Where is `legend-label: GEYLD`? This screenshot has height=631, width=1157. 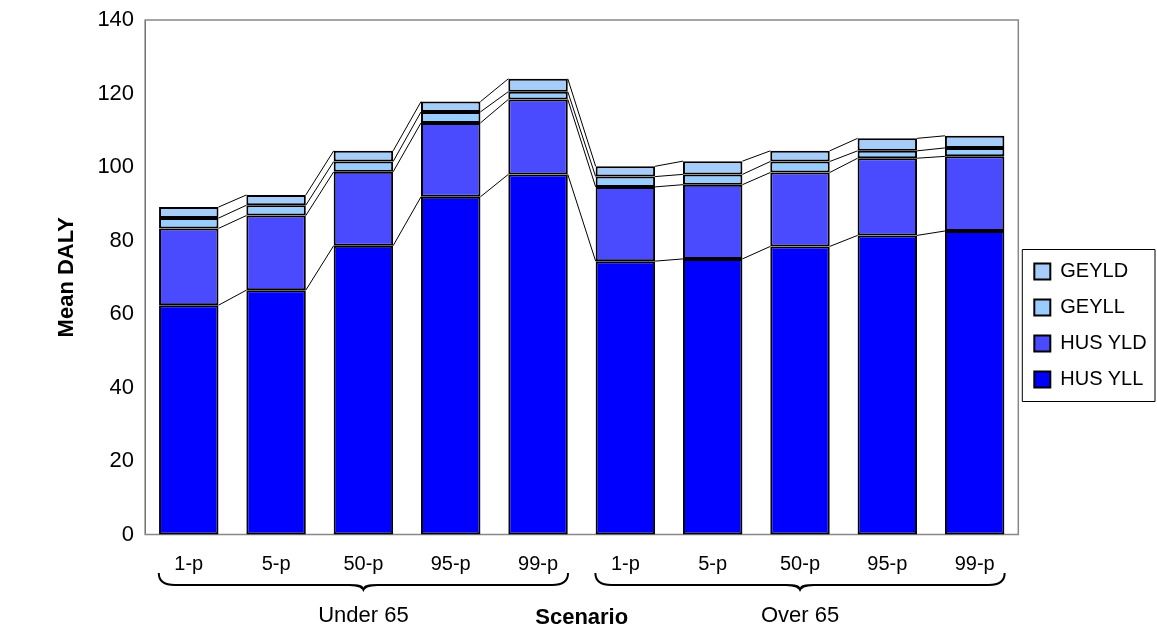
legend-label: GEYLD is located at coordinates (1094, 270).